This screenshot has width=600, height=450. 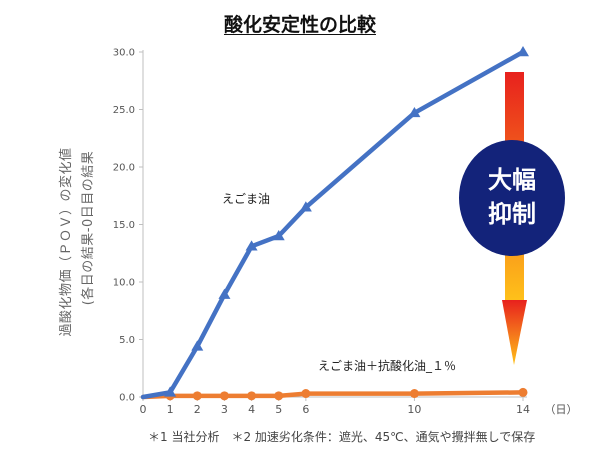 What do you see at coordinates (170, 409) in the screenshot?
I see `x-tick-label: 1` at bounding box center [170, 409].